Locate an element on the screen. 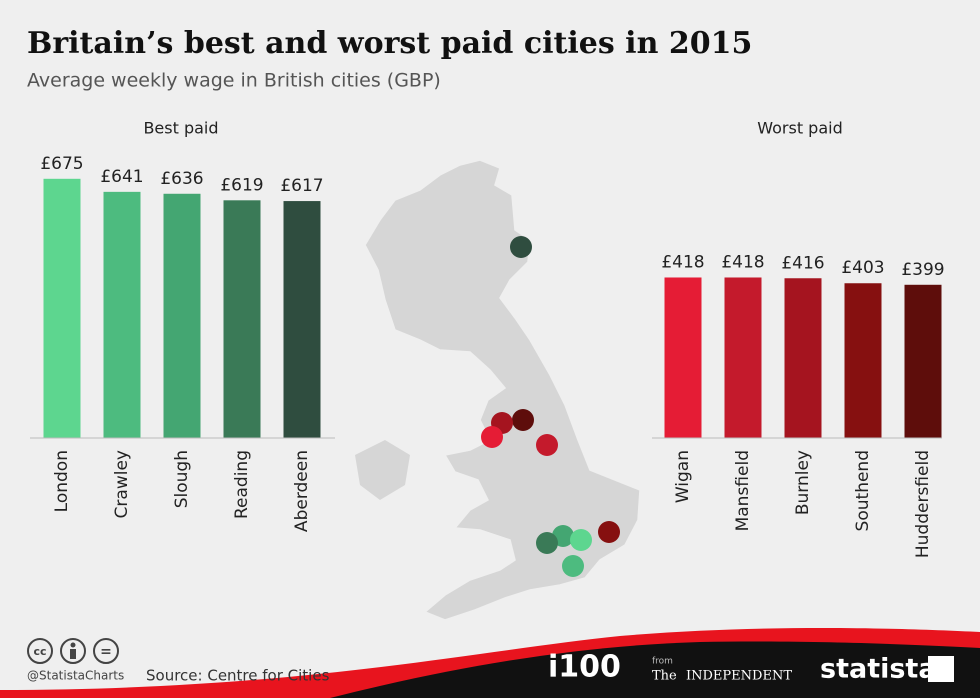  value-label: £636 is located at coordinates (181, 179).